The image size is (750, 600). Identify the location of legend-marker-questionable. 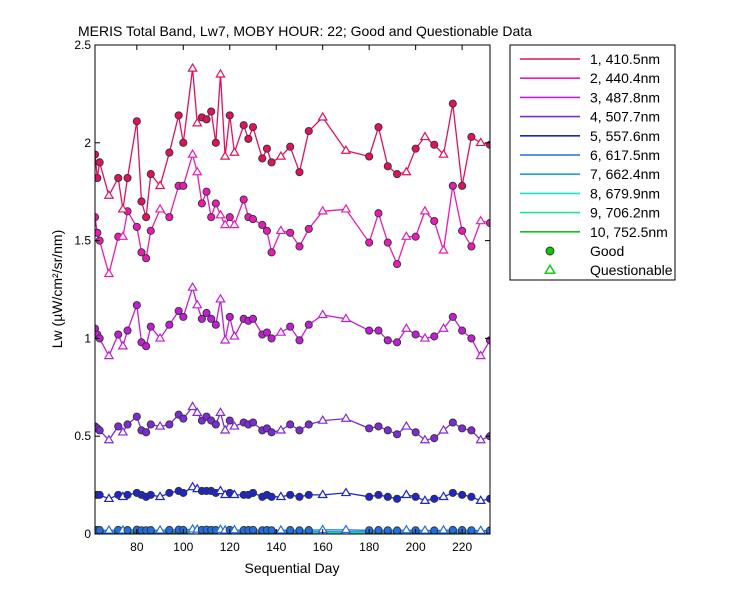
(550, 268).